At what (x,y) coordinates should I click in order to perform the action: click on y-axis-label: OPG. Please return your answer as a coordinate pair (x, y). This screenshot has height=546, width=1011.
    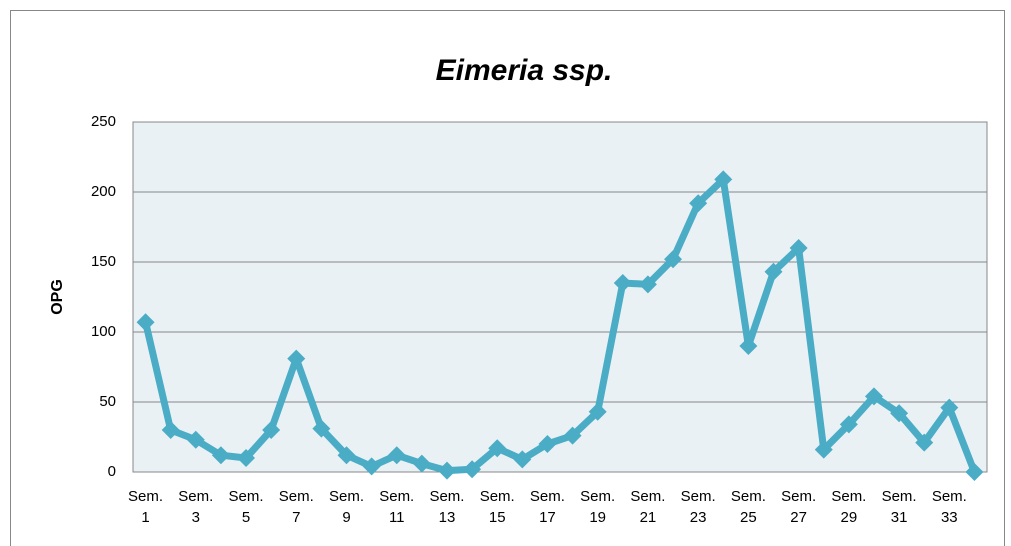
    Looking at the image, I should click on (57, 297).